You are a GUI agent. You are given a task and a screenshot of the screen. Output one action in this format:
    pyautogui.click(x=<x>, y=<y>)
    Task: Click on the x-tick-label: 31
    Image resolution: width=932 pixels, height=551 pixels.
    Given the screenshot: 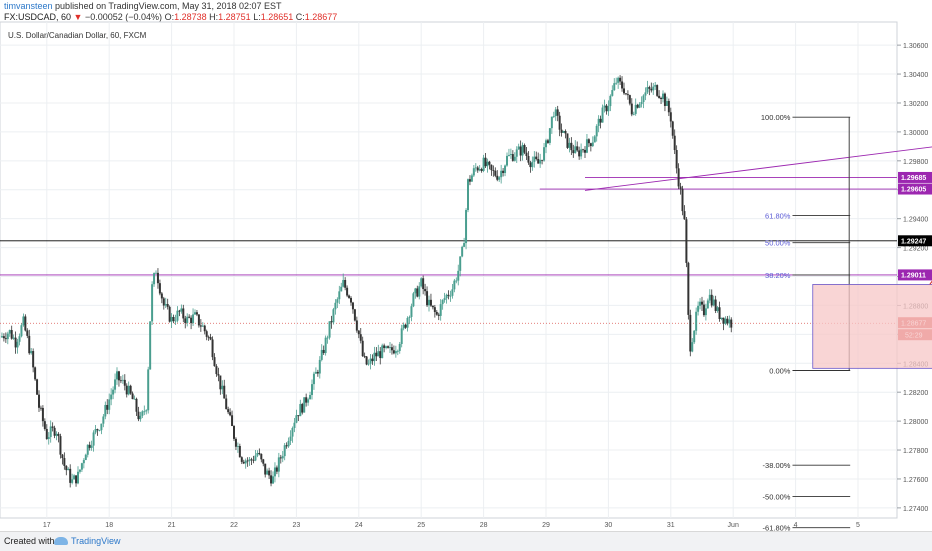 What is the action you would take?
    pyautogui.click(x=671, y=525)
    